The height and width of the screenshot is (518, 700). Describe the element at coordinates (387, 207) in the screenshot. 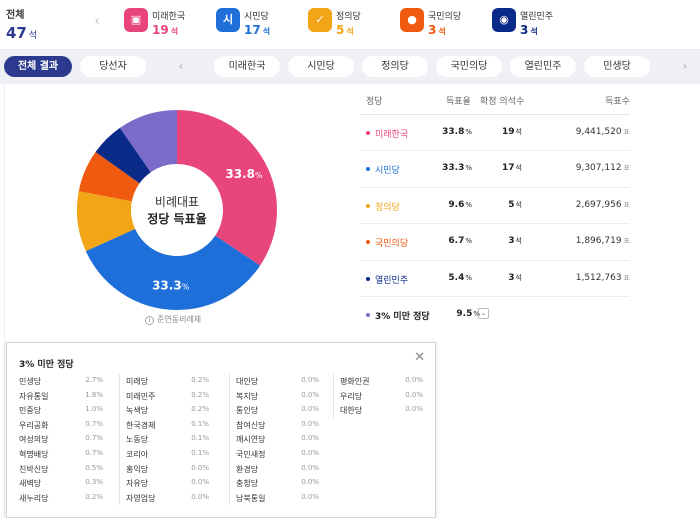

I see `row-party-name: 정의당` at that location.